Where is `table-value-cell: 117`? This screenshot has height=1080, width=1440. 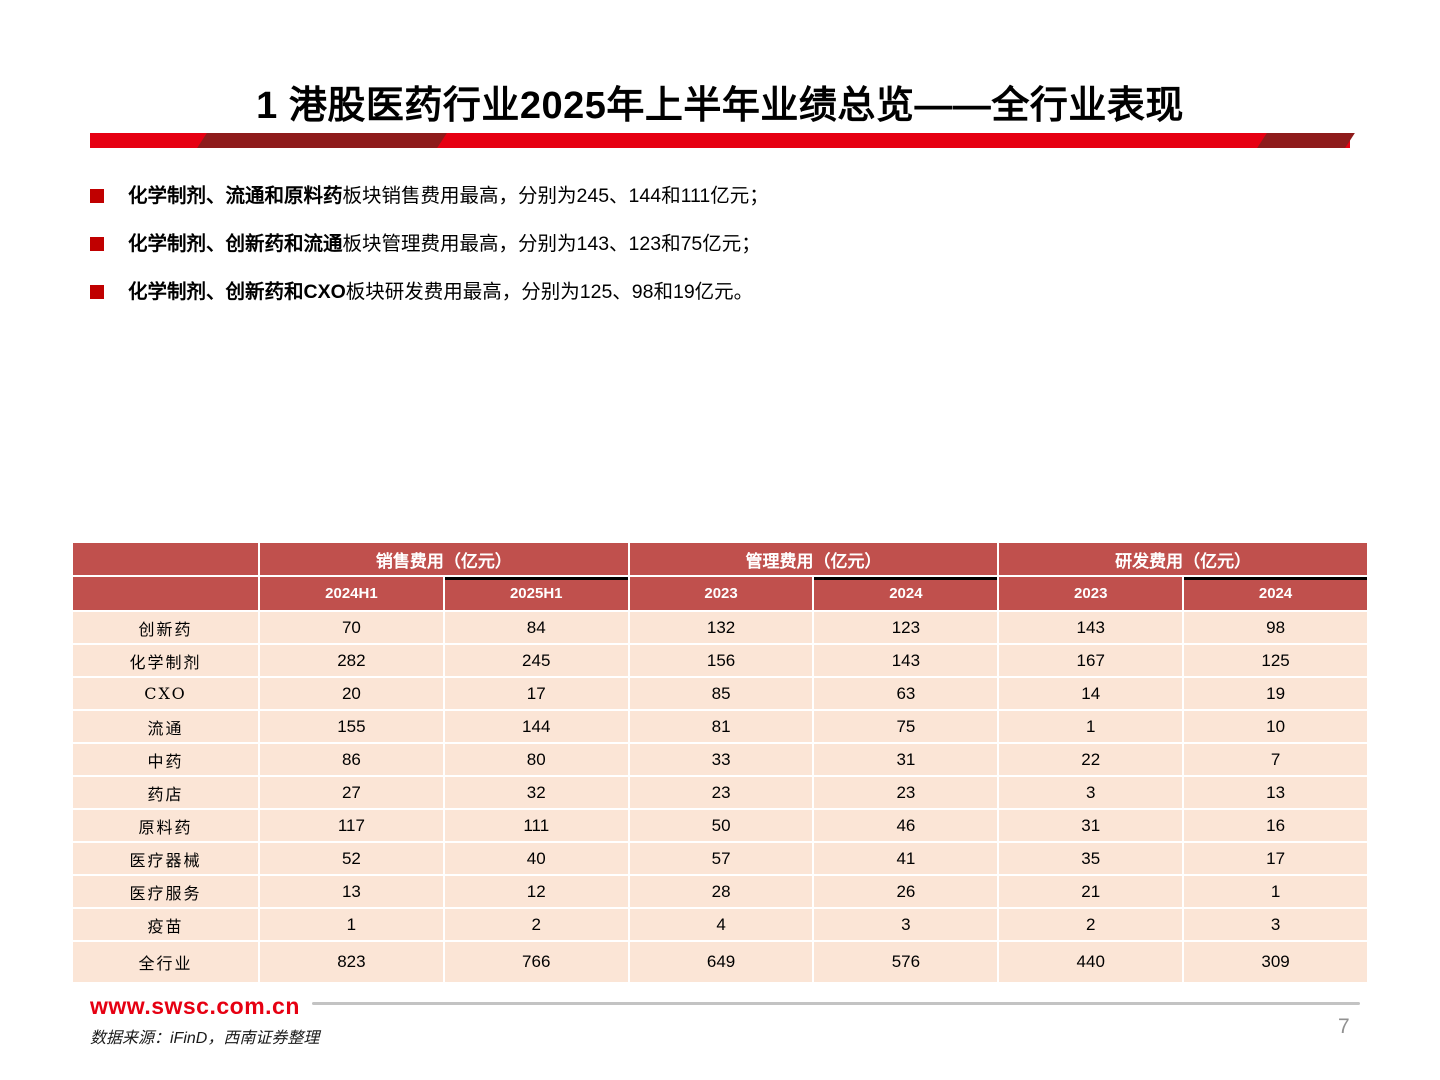
table-value-cell: 117 is located at coordinates (351, 825).